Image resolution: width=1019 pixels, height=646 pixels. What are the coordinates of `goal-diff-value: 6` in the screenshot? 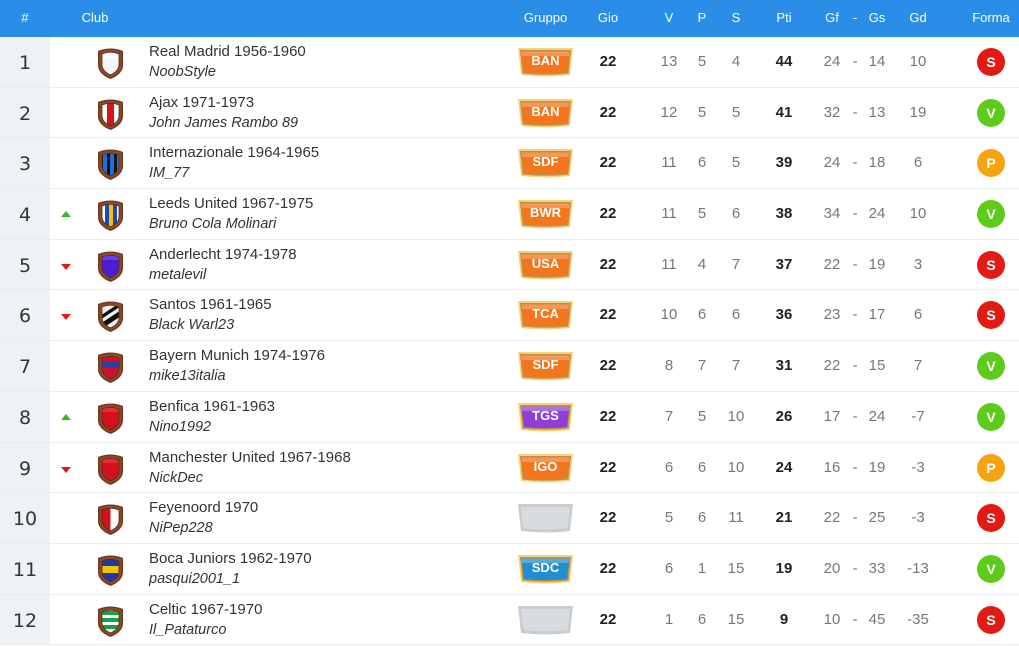 It's located at (918, 163).